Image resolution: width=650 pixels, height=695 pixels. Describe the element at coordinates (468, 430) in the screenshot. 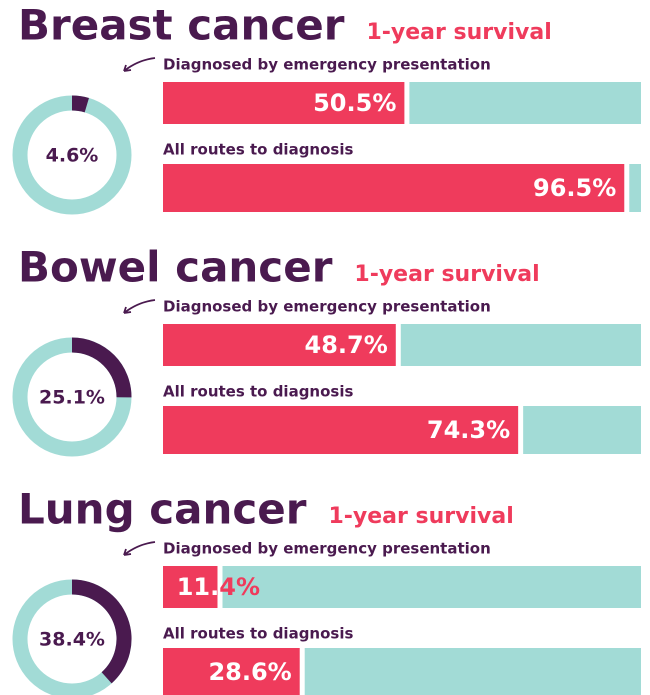

I see `value-label: 74.3%` at that location.